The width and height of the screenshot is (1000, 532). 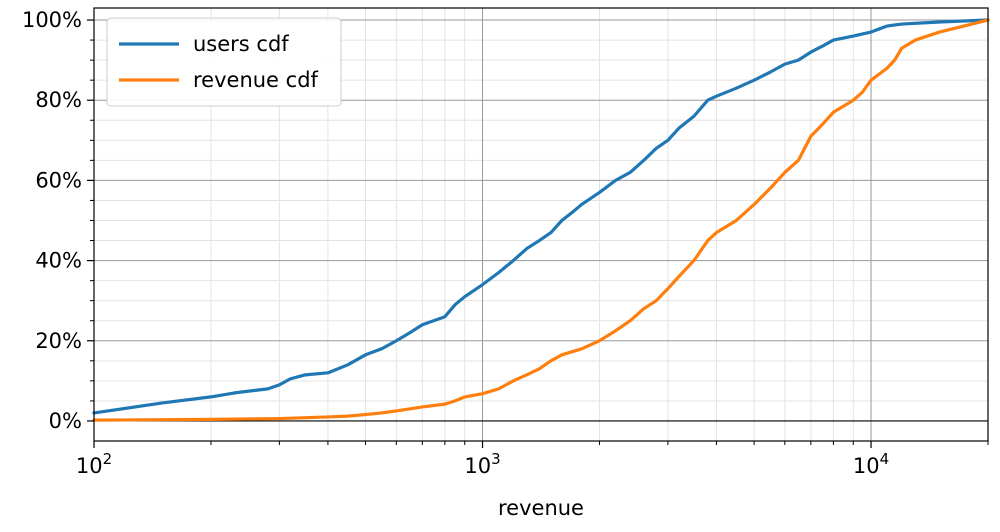 I want to click on y-tick-label: 80%, so click(x=58, y=100).